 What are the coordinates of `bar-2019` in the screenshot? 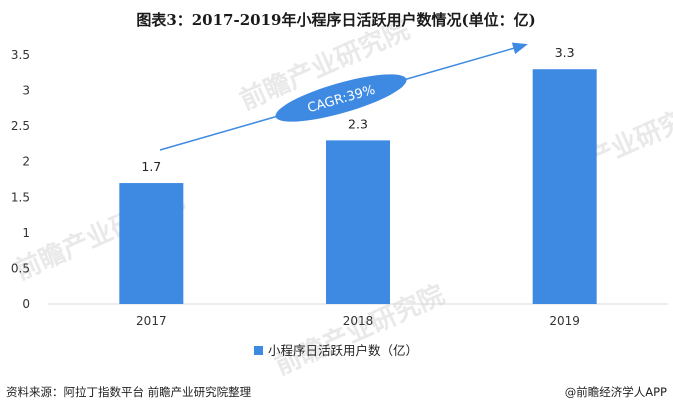 It's located at (564, 186).